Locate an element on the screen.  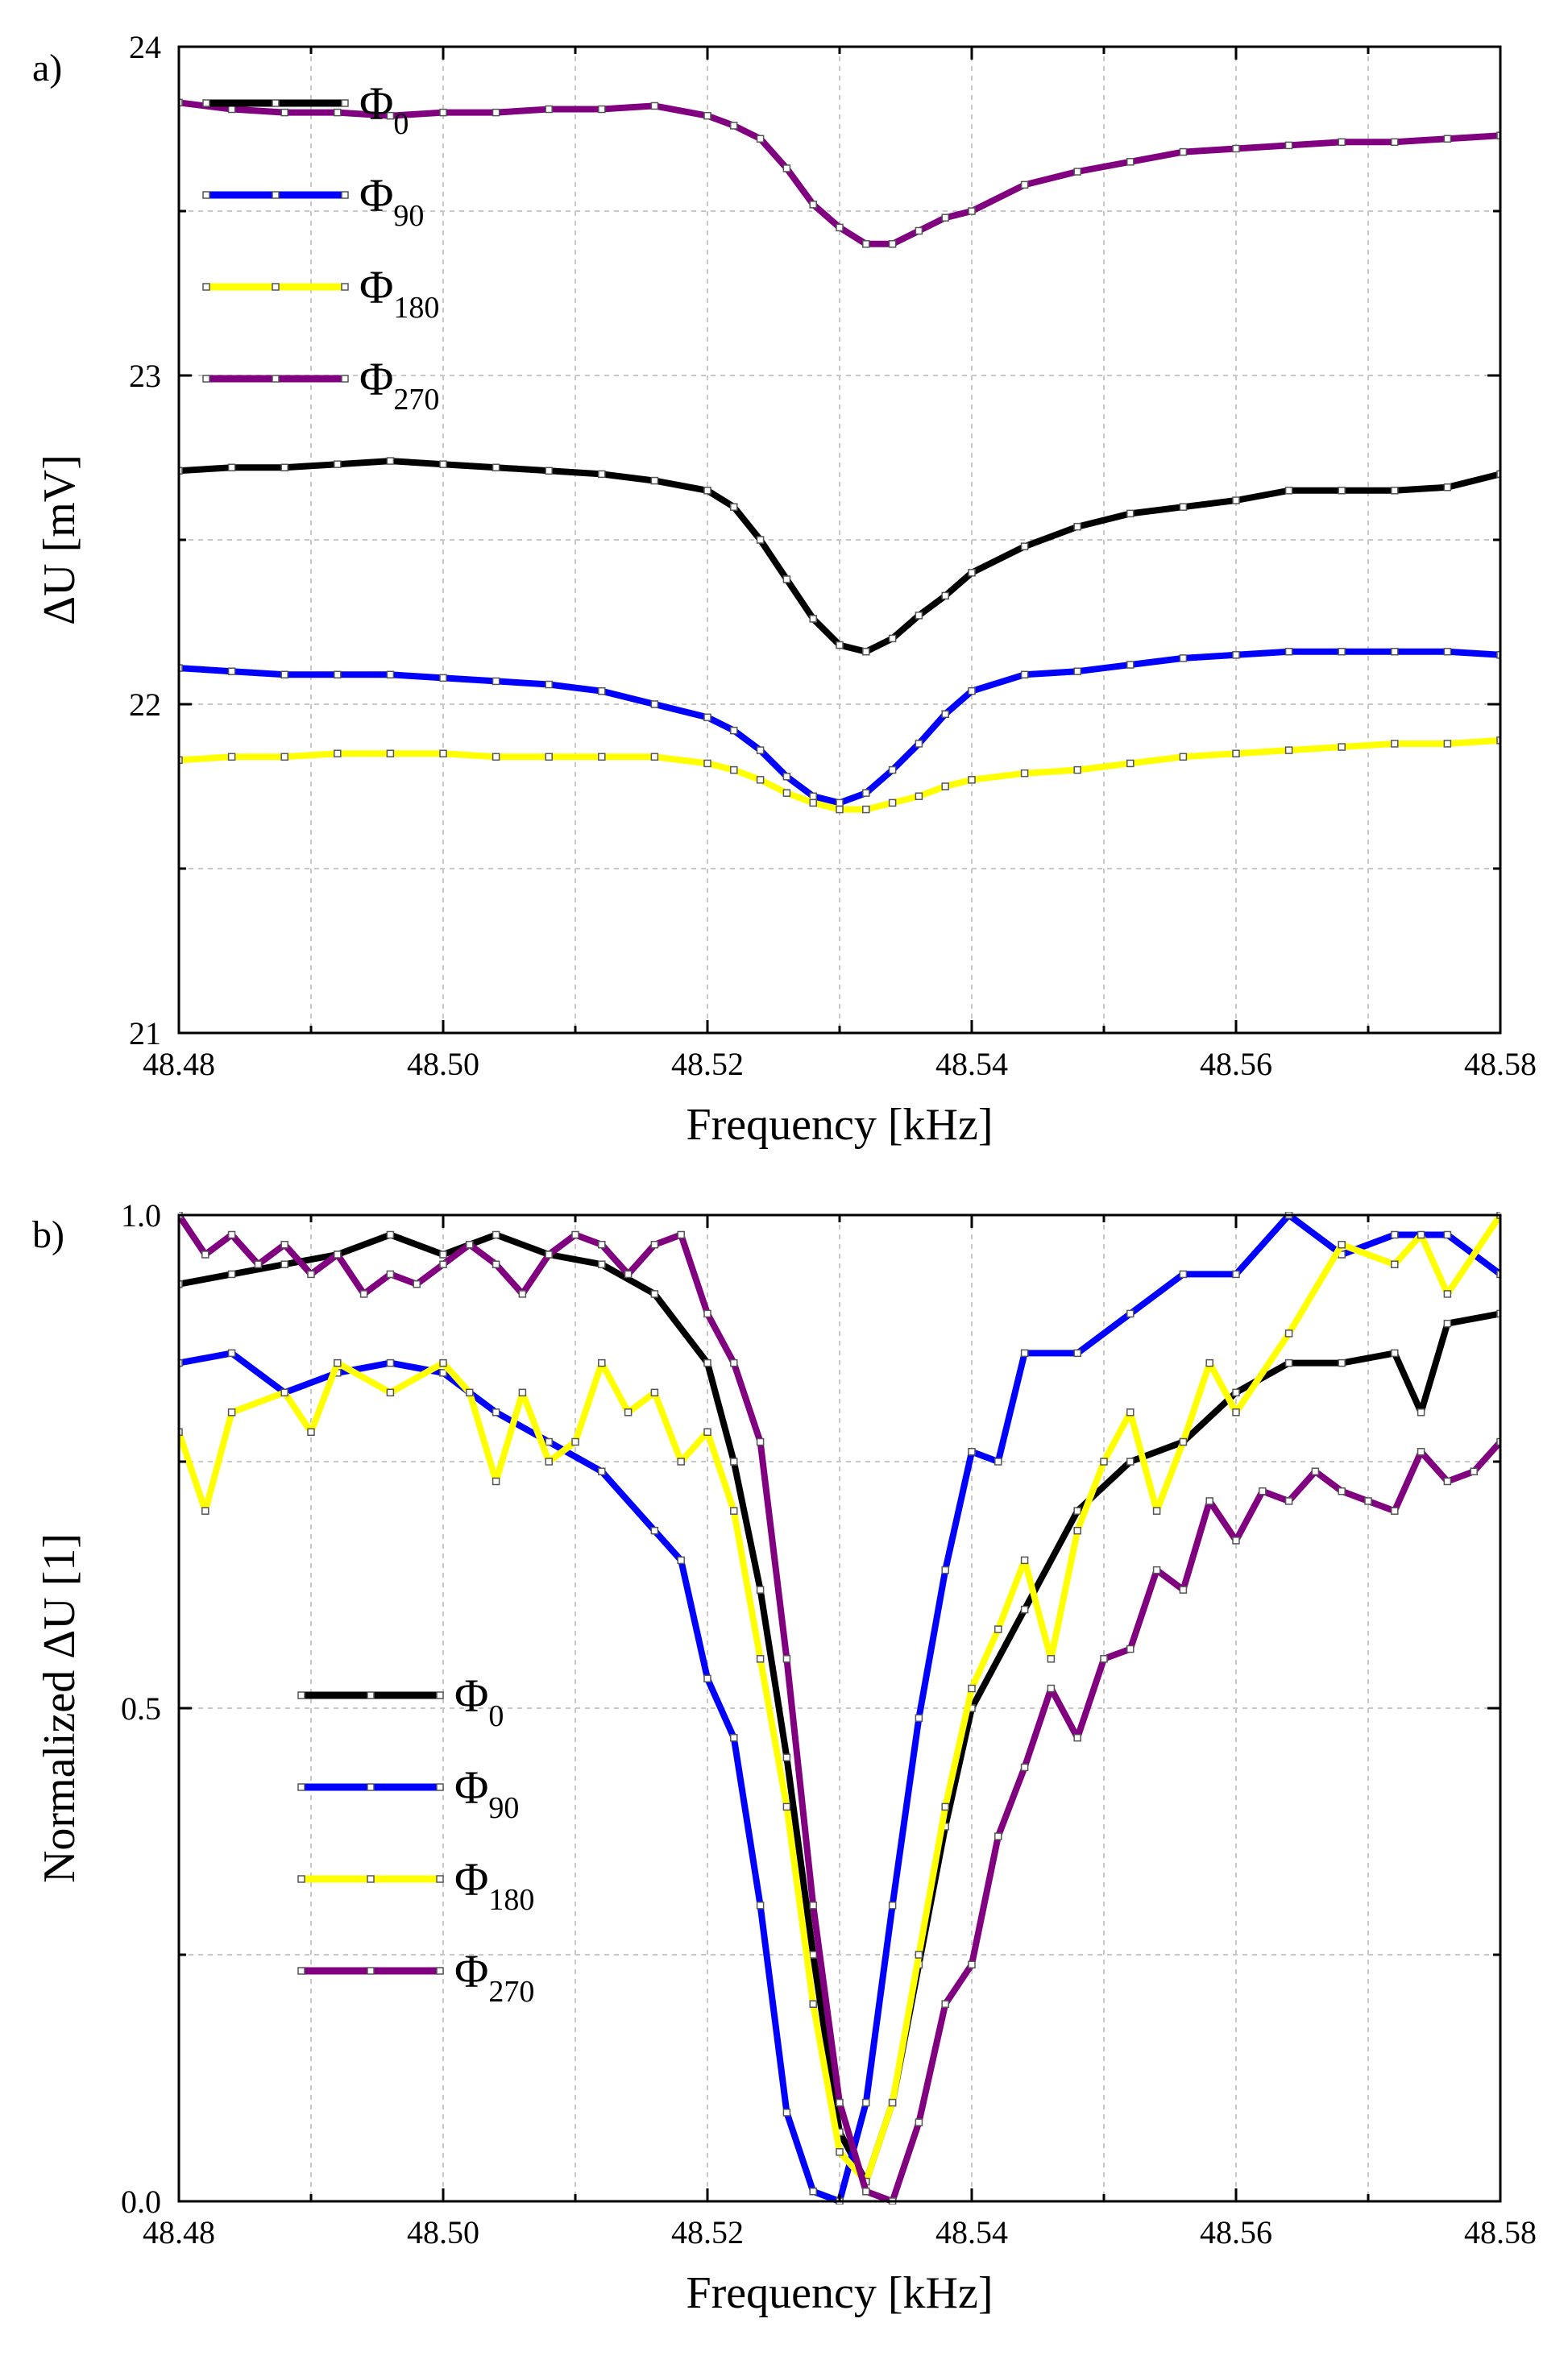
legend-subscript: 180 is located at coordinates (511, 1900).